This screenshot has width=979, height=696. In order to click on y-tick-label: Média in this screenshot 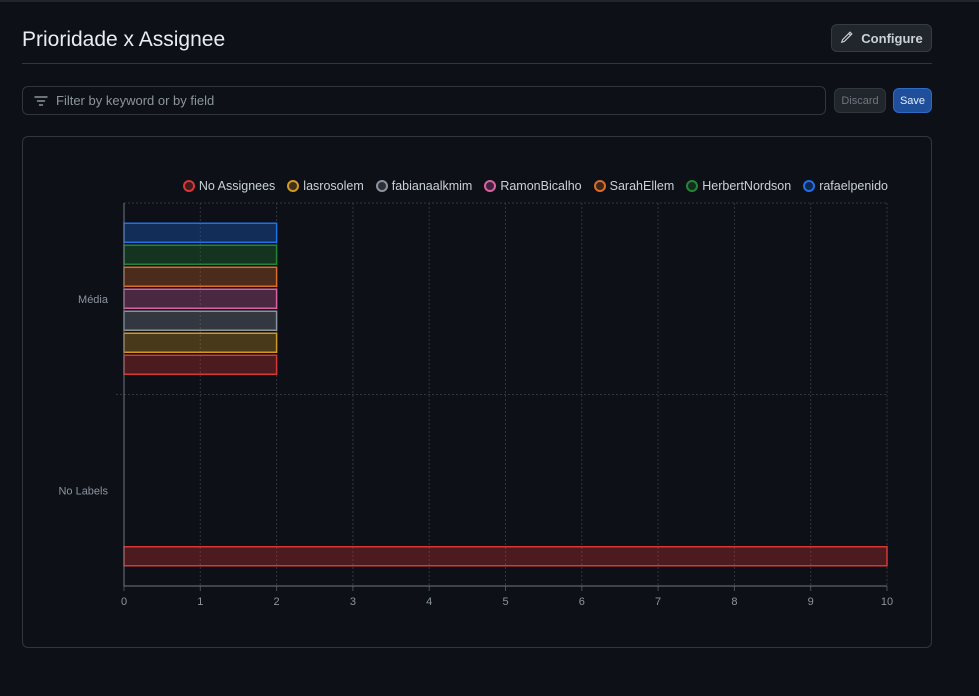, I will do `click(93, 300)`.